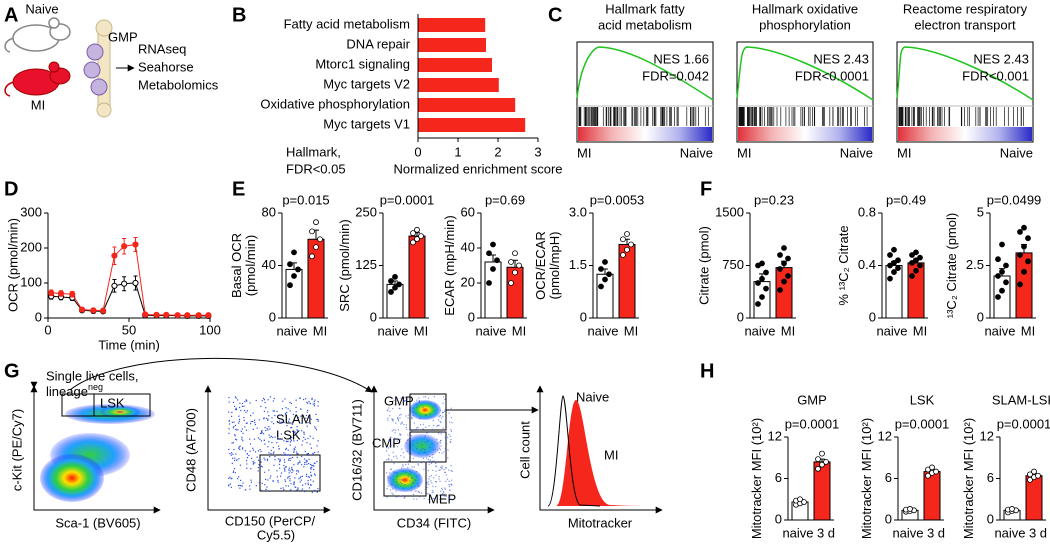  I want to click on y-axis-label: Mitotracker MFI (10²), so click(756, 478).